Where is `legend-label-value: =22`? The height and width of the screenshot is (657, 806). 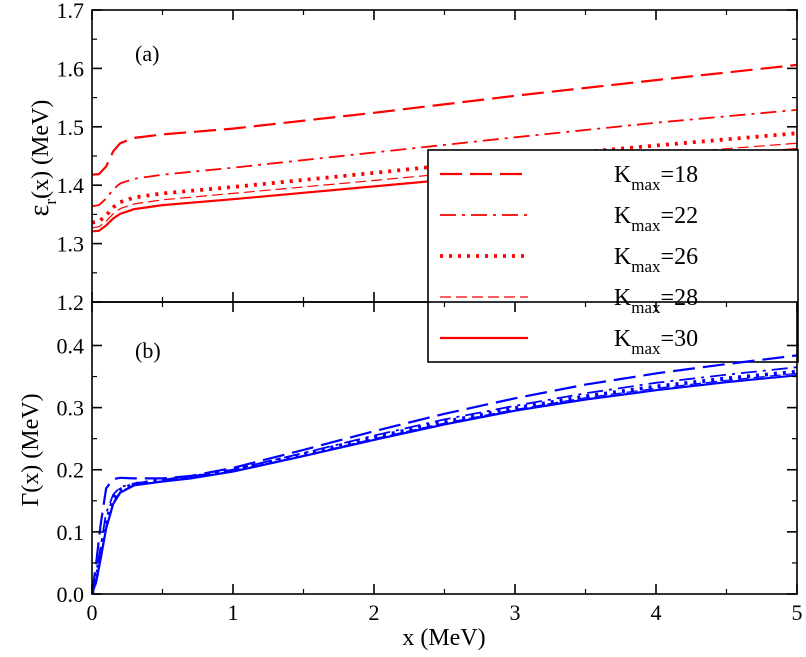 legend-label-value: =22 is located at coordinates (680, 216).